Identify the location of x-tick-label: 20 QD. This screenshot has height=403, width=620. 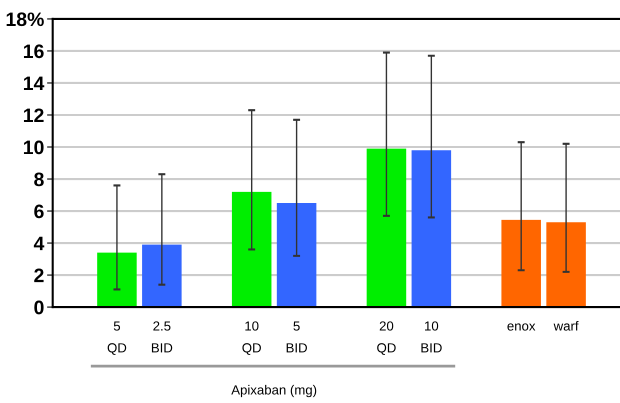
(386, 338).